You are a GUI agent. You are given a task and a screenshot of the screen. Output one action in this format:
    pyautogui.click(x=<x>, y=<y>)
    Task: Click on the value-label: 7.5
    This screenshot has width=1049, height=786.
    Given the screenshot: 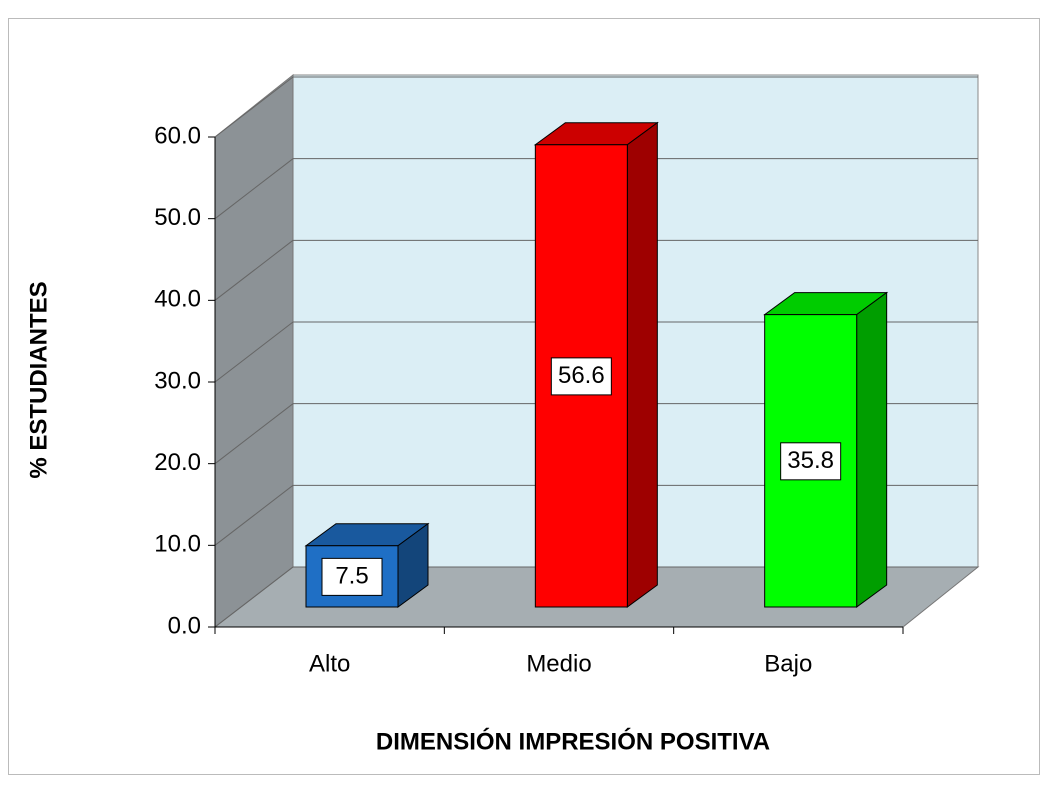 What is the action you would take?
    pyautogui.click(x=351, y=576)
    